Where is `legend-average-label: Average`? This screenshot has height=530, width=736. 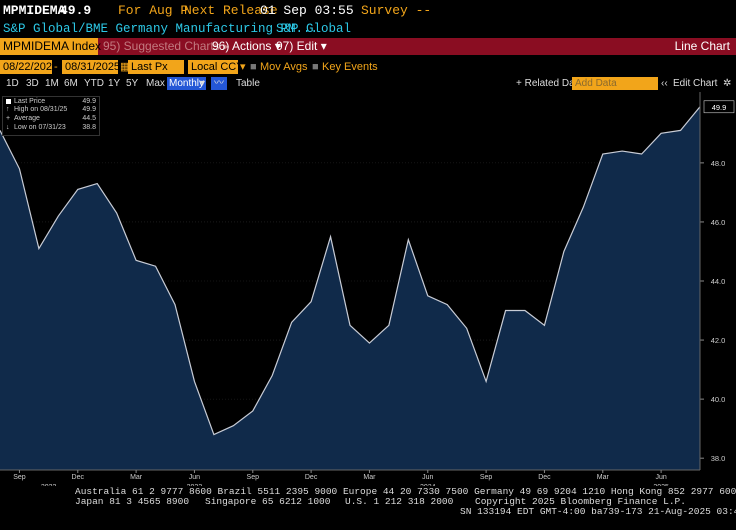
legend-average-label: Average is located at coordinates (27, 118).